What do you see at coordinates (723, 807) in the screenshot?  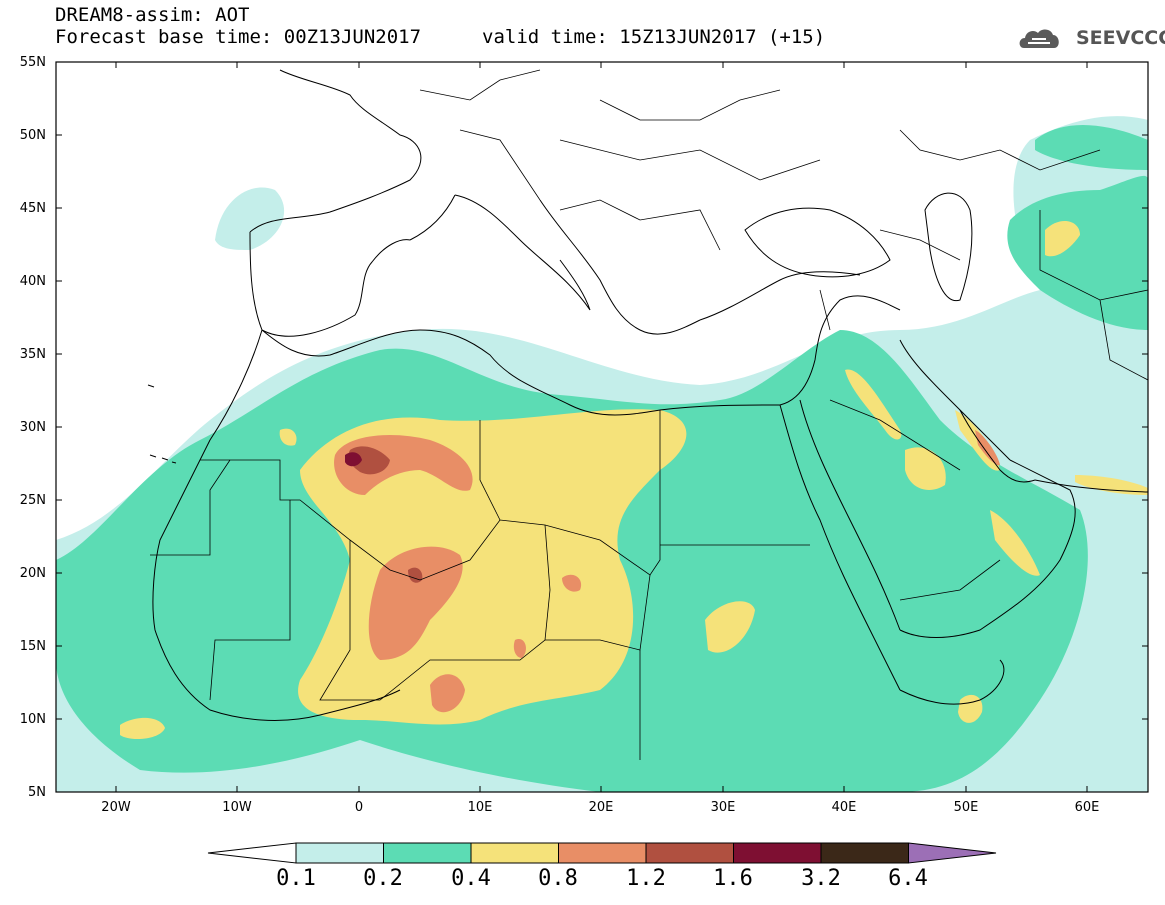 I see `lon-label: 30E` at bounding box center [723, 807].